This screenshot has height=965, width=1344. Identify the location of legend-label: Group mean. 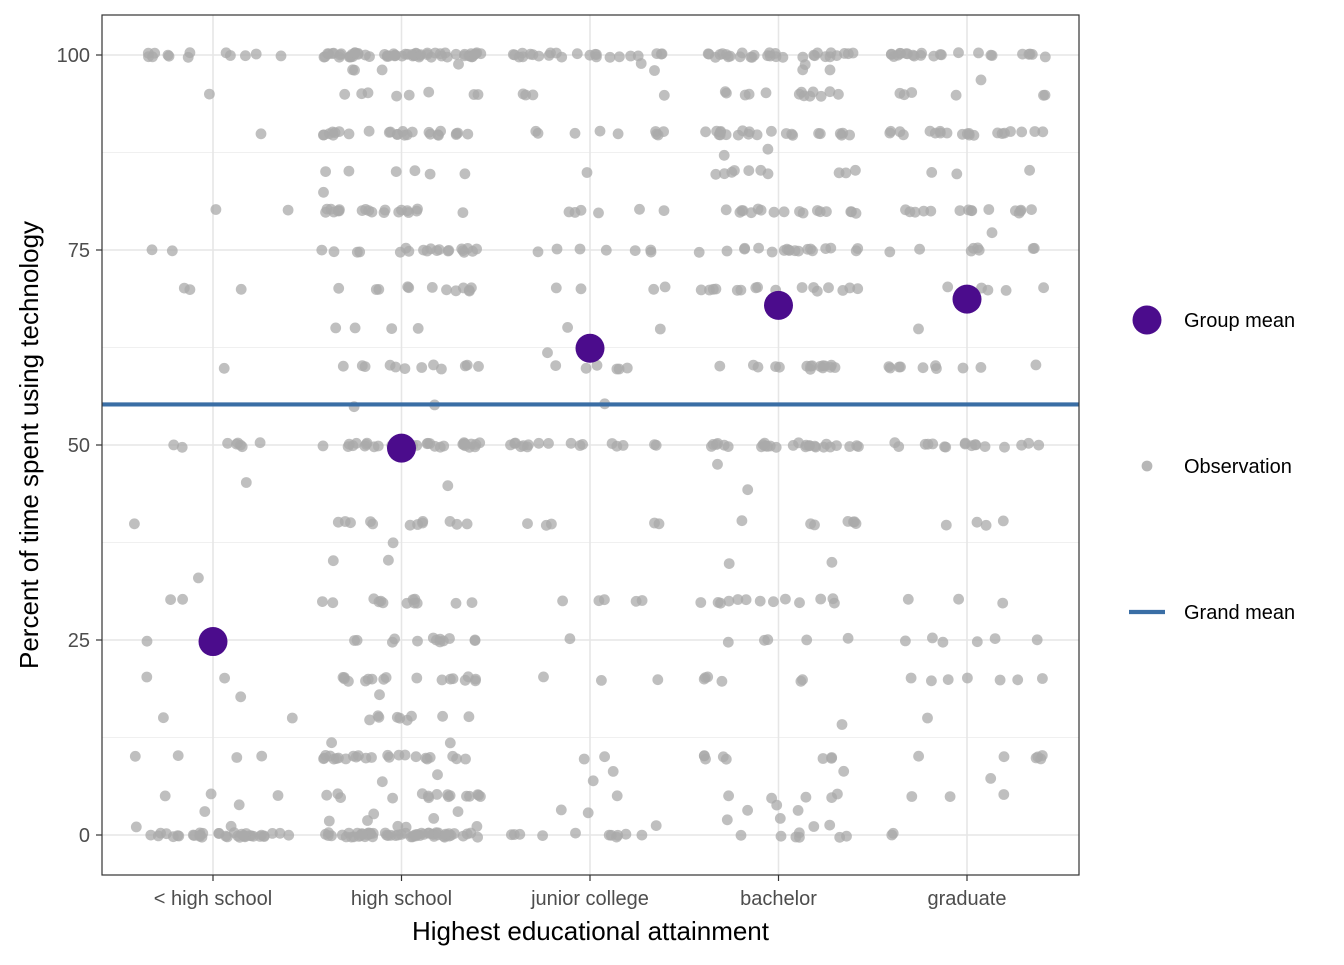
(1239, 321).